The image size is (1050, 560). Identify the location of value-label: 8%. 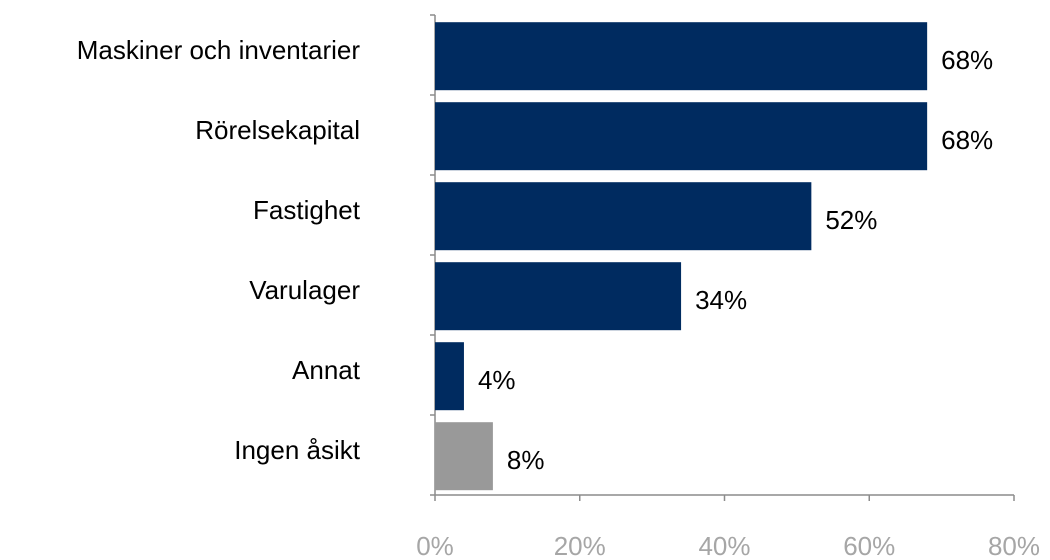
(526, 460).